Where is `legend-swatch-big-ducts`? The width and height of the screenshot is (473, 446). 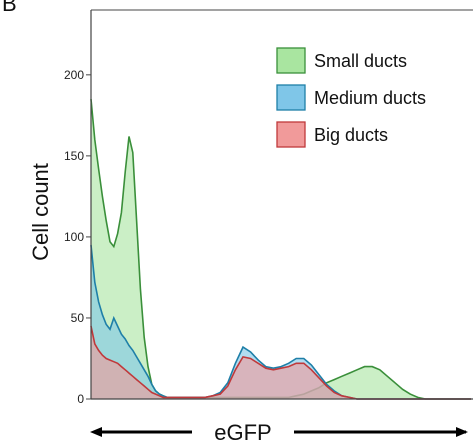
legend-swatch-big-ducts is located at coordinates (291, 134).